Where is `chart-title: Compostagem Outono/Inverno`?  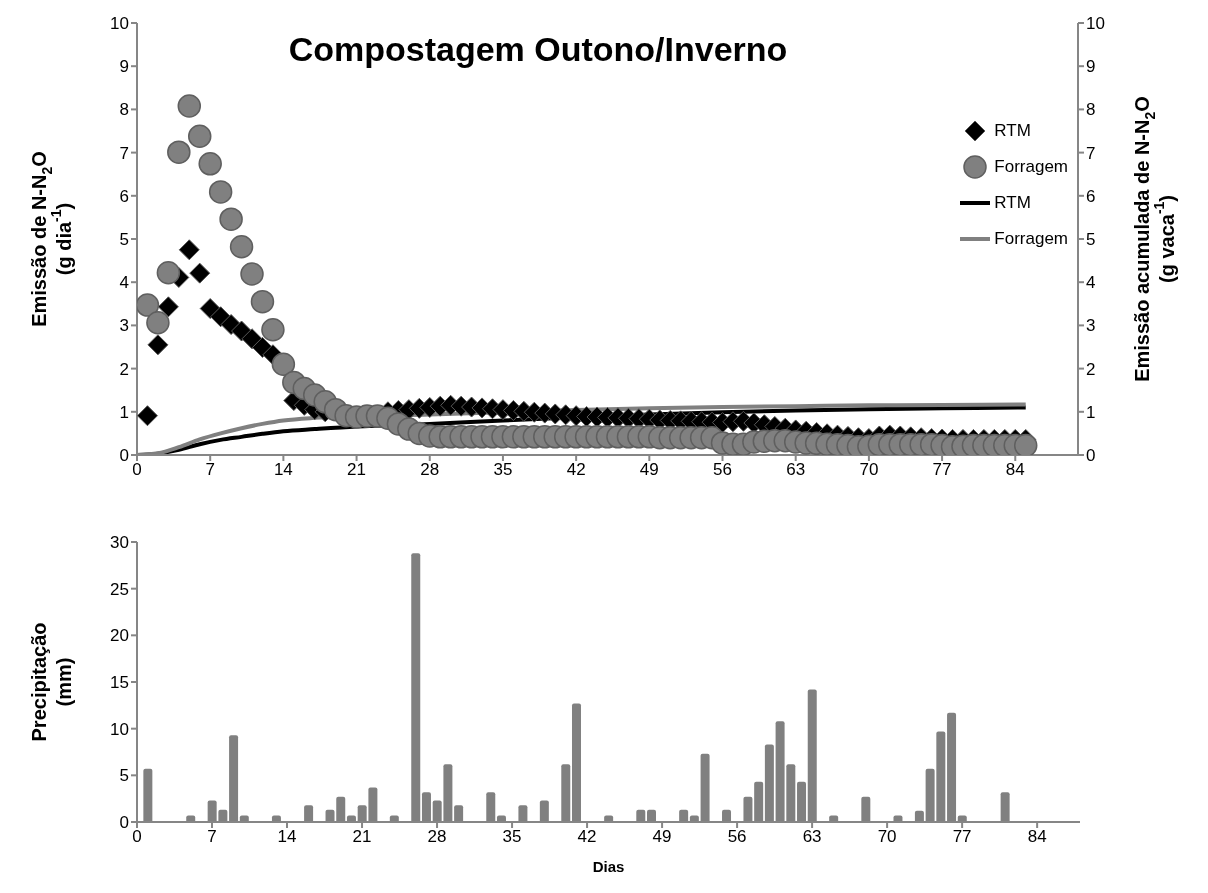
chart-title: Compostagem Outono/Inverno is located at coordinates (538, 49).